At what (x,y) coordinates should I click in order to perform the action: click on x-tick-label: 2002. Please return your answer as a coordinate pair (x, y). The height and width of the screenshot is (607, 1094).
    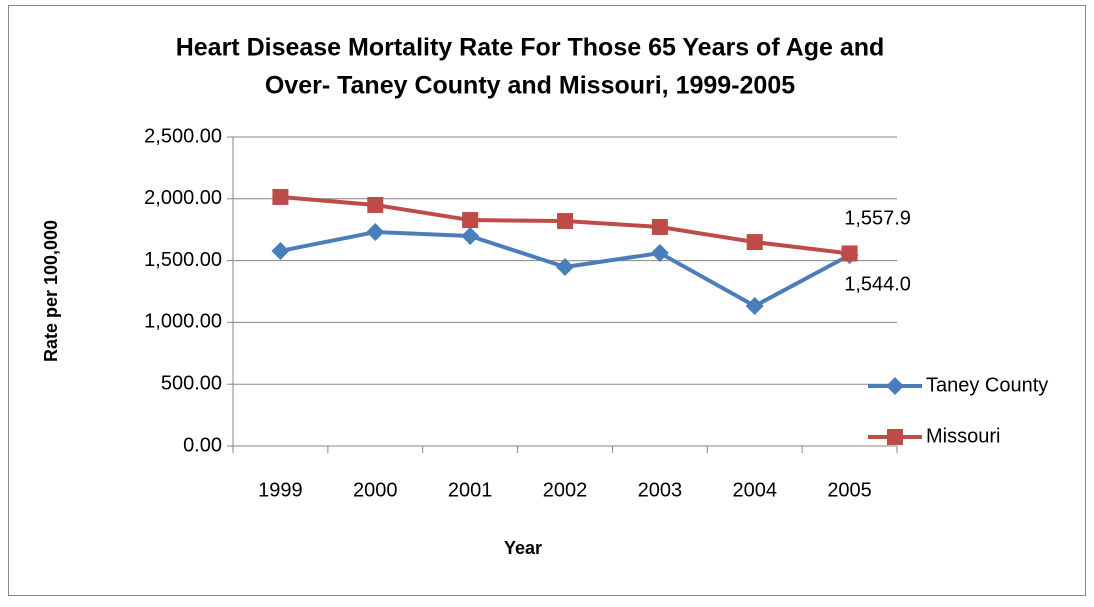
    Looking at the image, I should click on (565, 490).